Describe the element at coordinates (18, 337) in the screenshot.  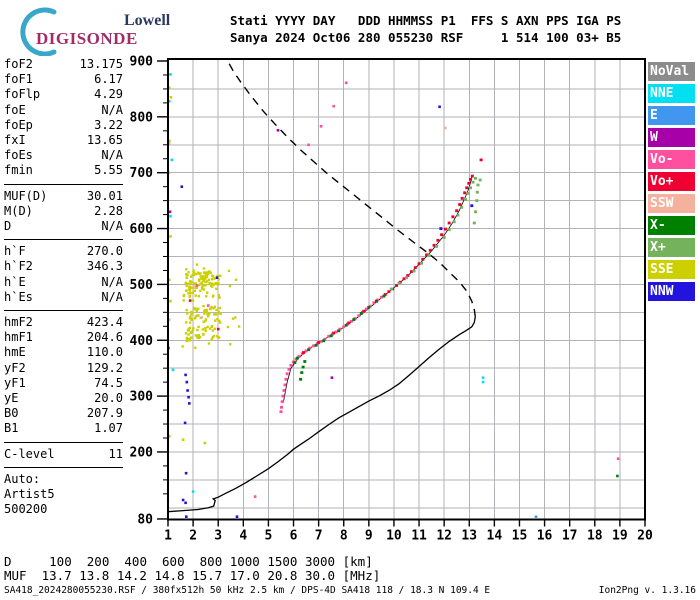
I see `parameter-label: hmF1` at that location.